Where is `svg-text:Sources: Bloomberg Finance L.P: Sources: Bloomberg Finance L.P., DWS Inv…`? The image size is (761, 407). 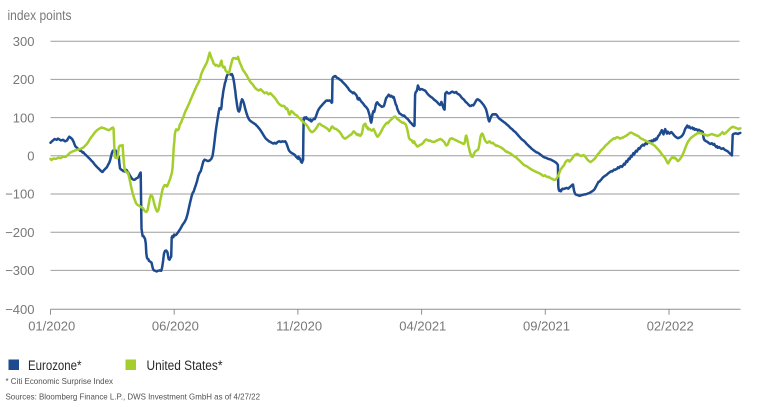 svg-text:Sources: Bloomberg Finance L.P: Sources: Bloomberg Finance L.P., DWS Inv… is located at coordinates (133, 397).